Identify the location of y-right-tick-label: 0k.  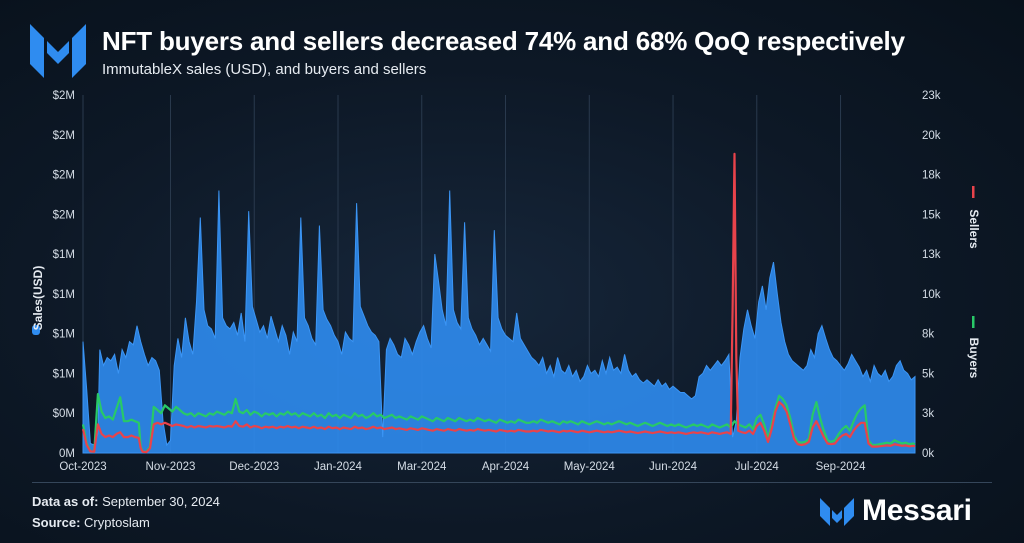
(928, 454).